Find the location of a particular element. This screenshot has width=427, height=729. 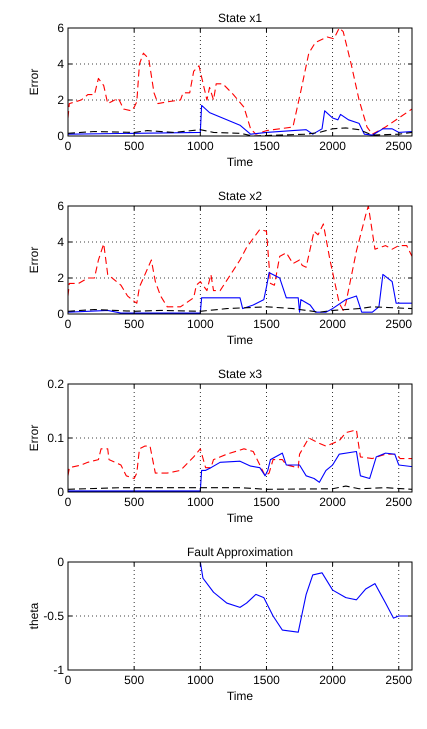

y-tick-label: -1 is located at coordinates (58, 670).